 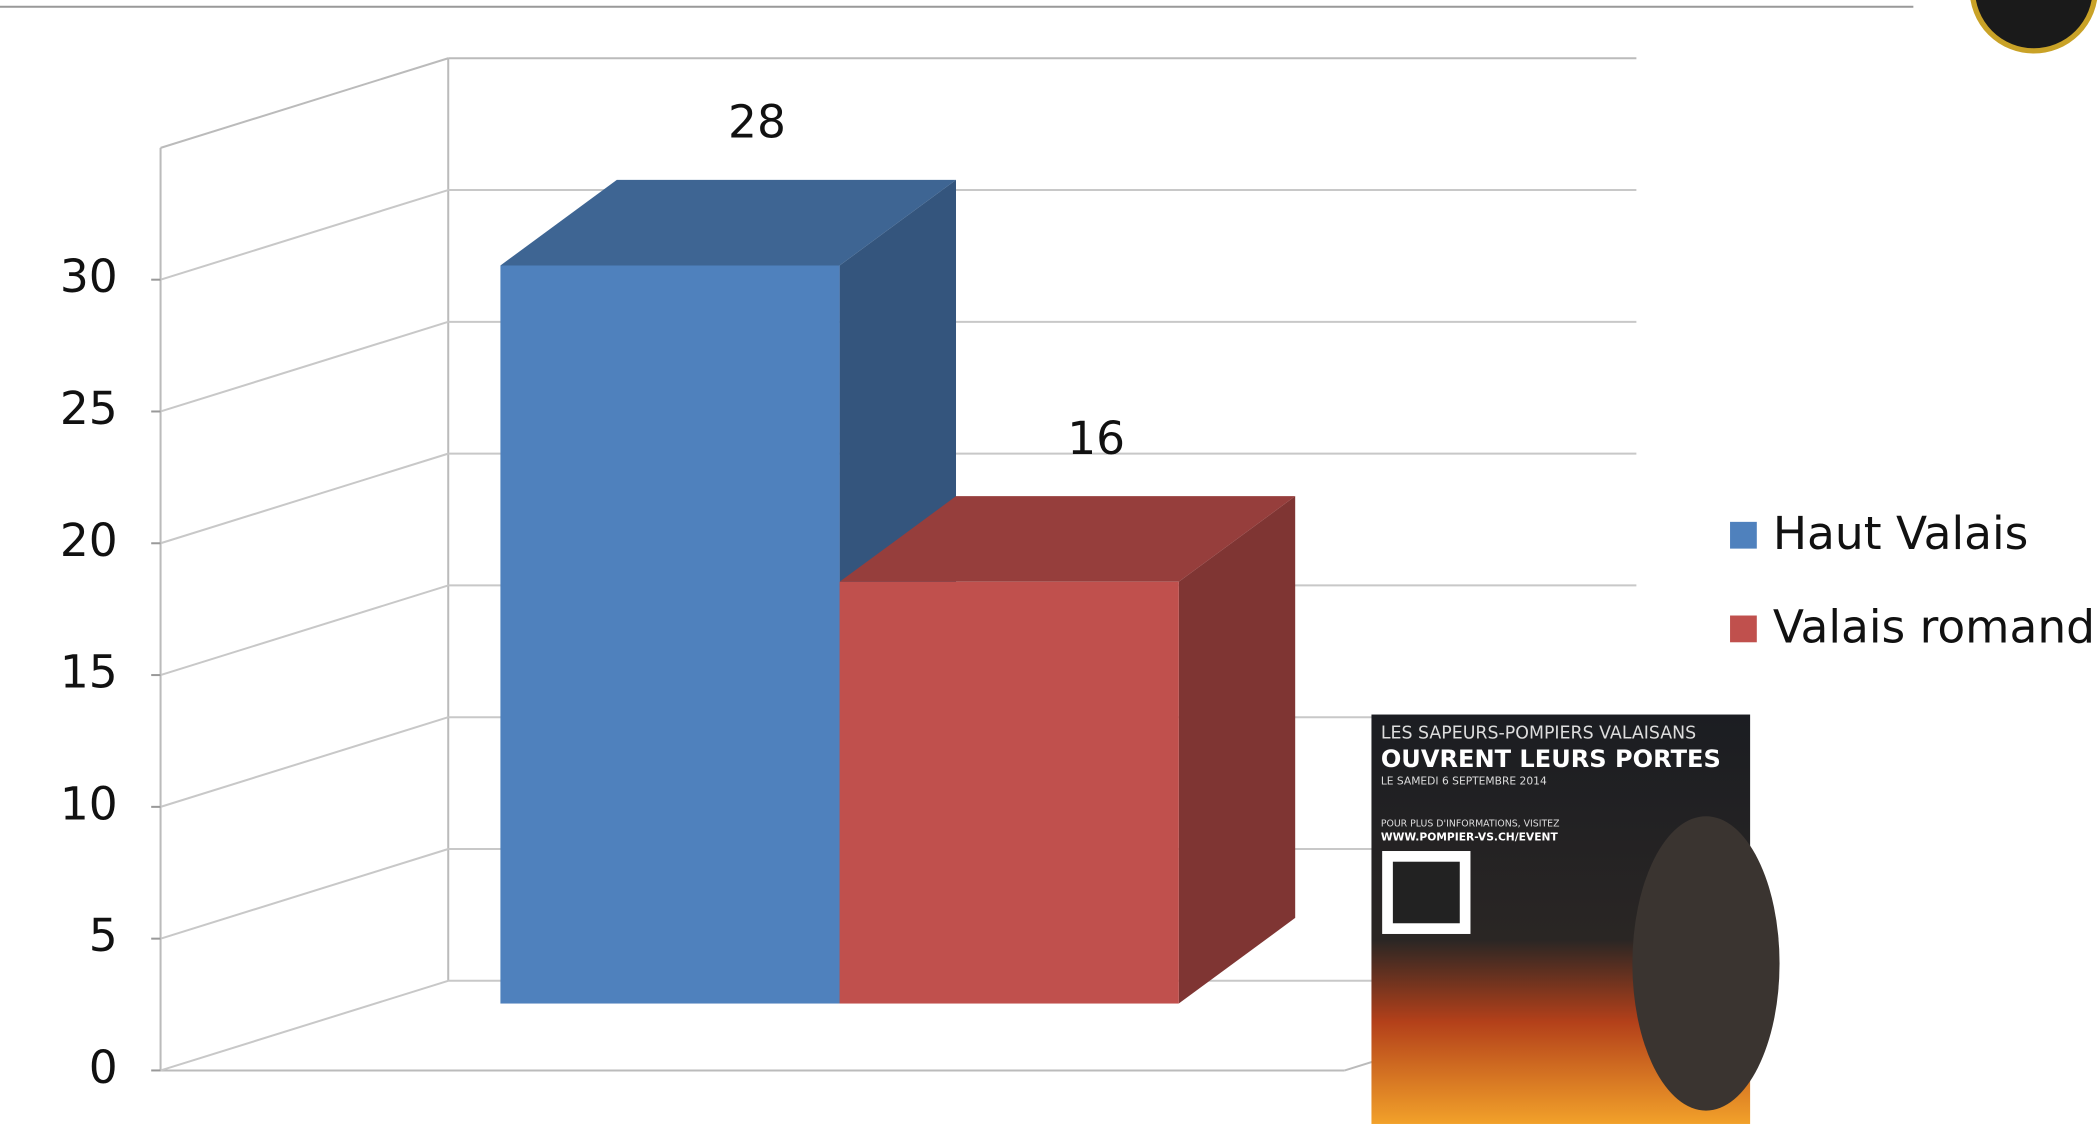 I want to click on y-tick-label: 0, so click(x=103, y=1067).